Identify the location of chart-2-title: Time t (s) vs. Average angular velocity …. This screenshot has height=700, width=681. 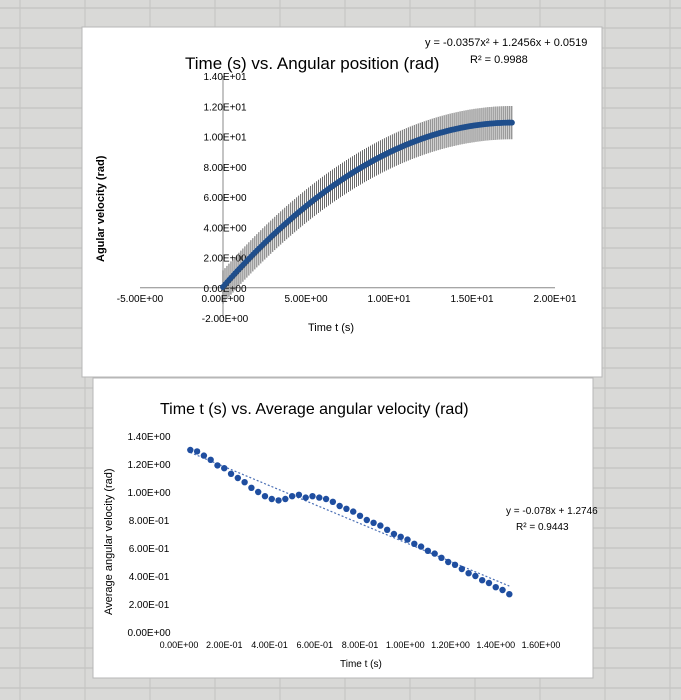
(314, 409).